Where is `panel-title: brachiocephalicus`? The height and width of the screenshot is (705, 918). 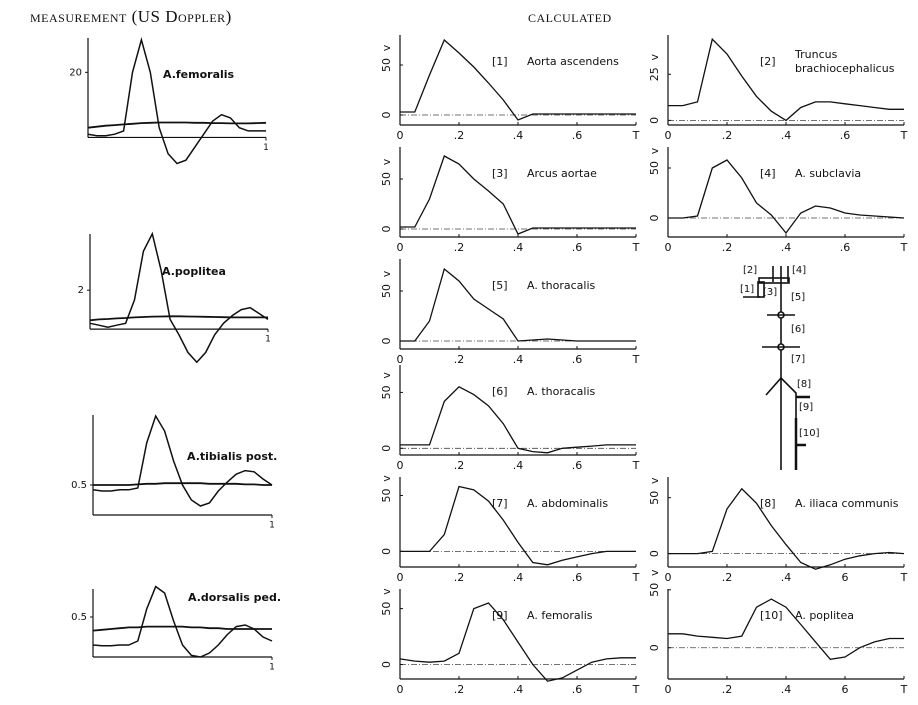
panel-title: brachiocephalicus is located at coordinates (845, 68).